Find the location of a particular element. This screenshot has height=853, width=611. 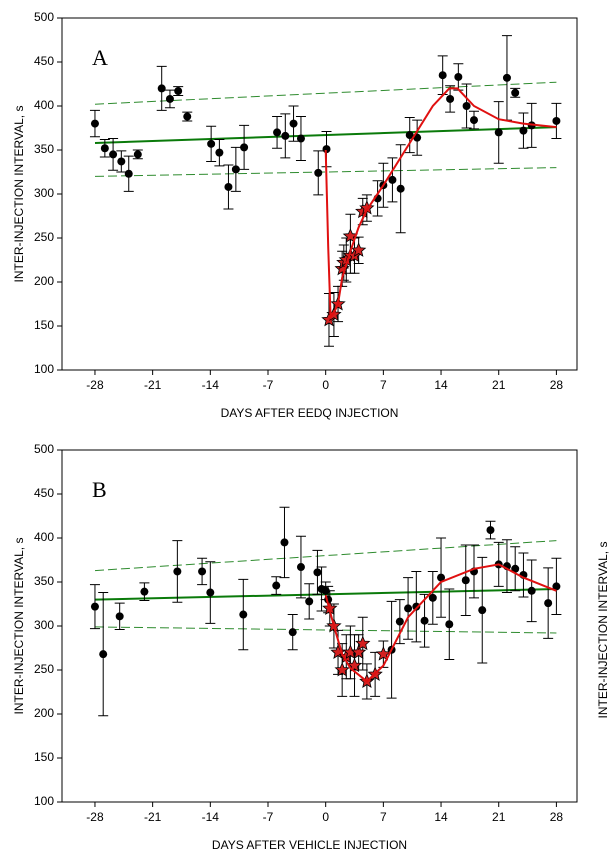

panel-label: A is located at coordinates (100, 57).